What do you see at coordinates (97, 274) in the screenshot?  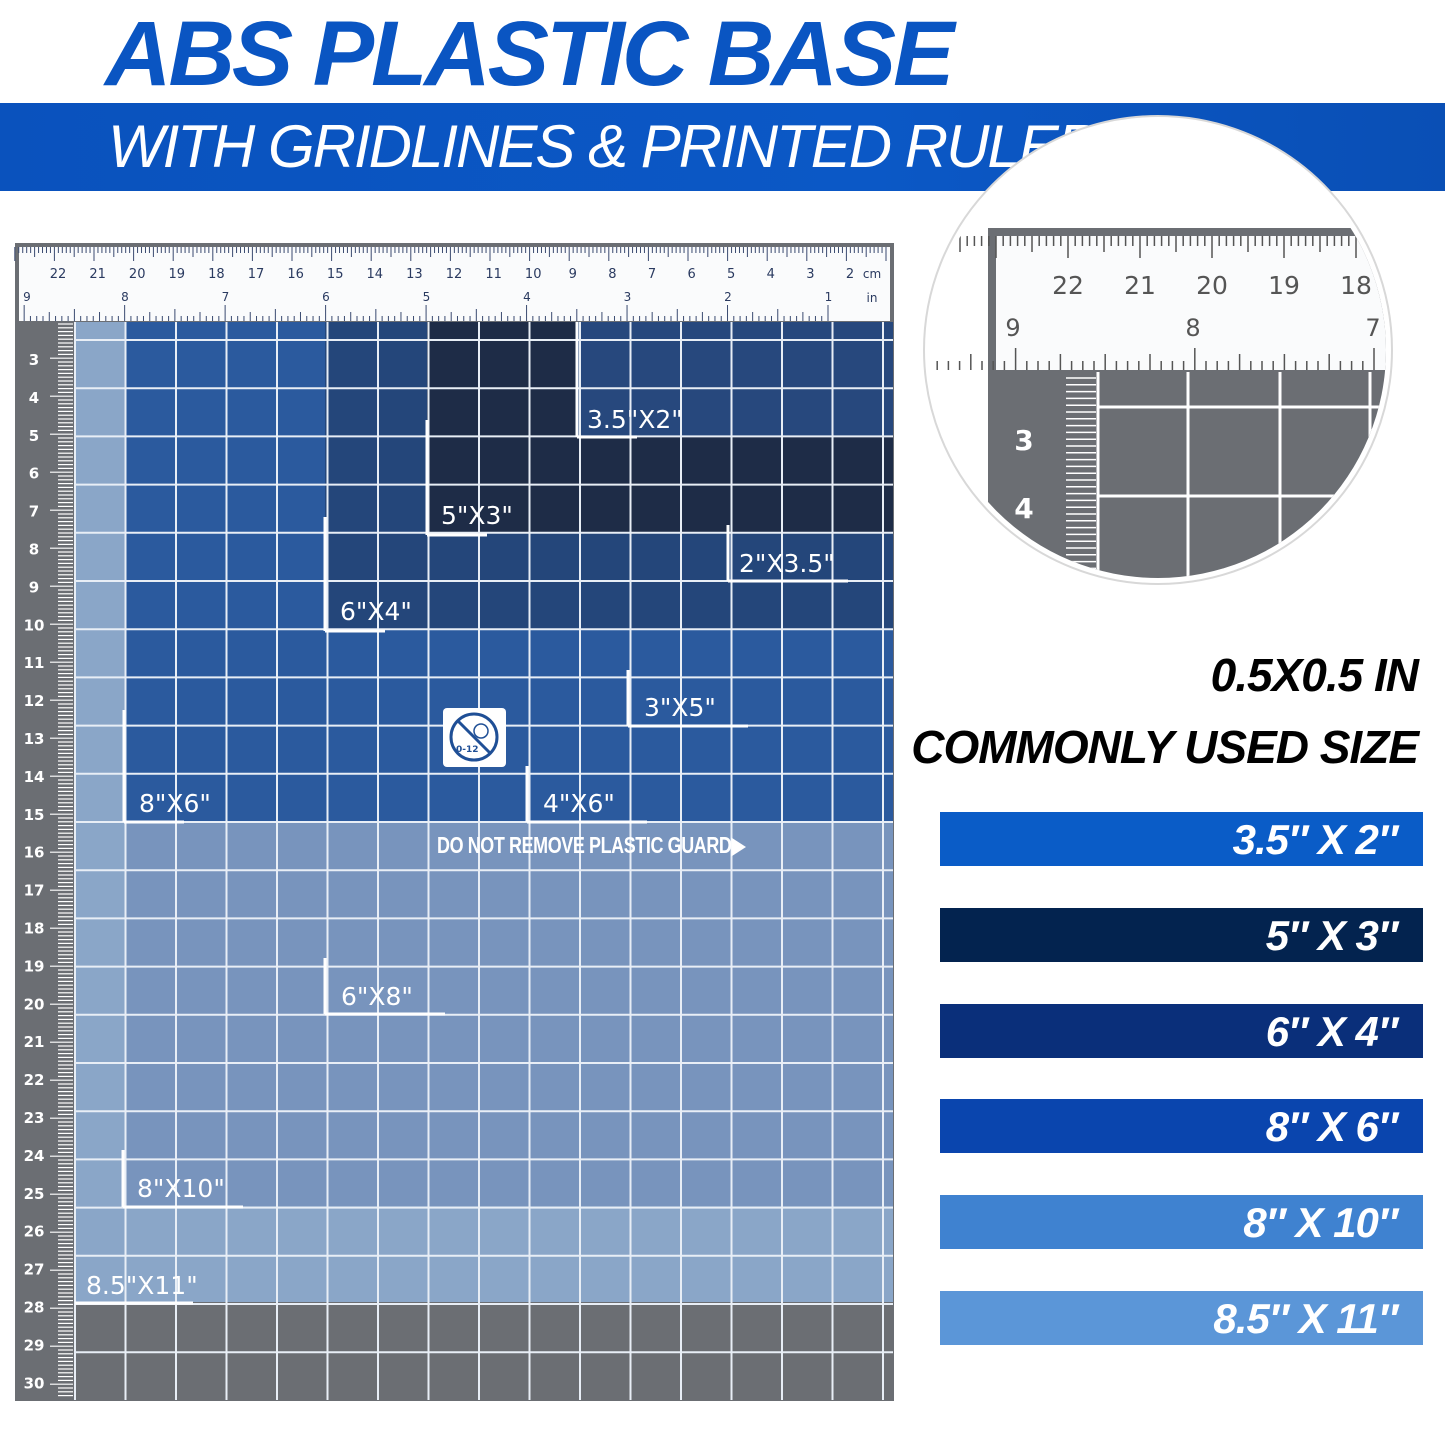 I see `cm-tick-label: 21` at bounding box center [97, 274].